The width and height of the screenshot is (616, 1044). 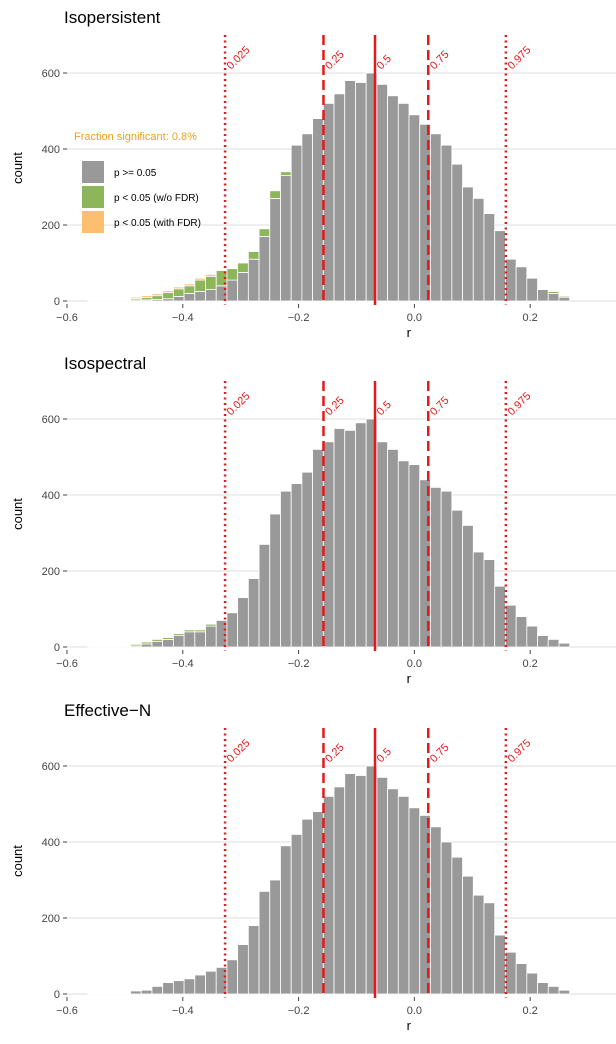 What do you see at coordinates (519, 404) in the screenshot?
I see `quantile-label: 0.975` at bounding box center [519, 404].